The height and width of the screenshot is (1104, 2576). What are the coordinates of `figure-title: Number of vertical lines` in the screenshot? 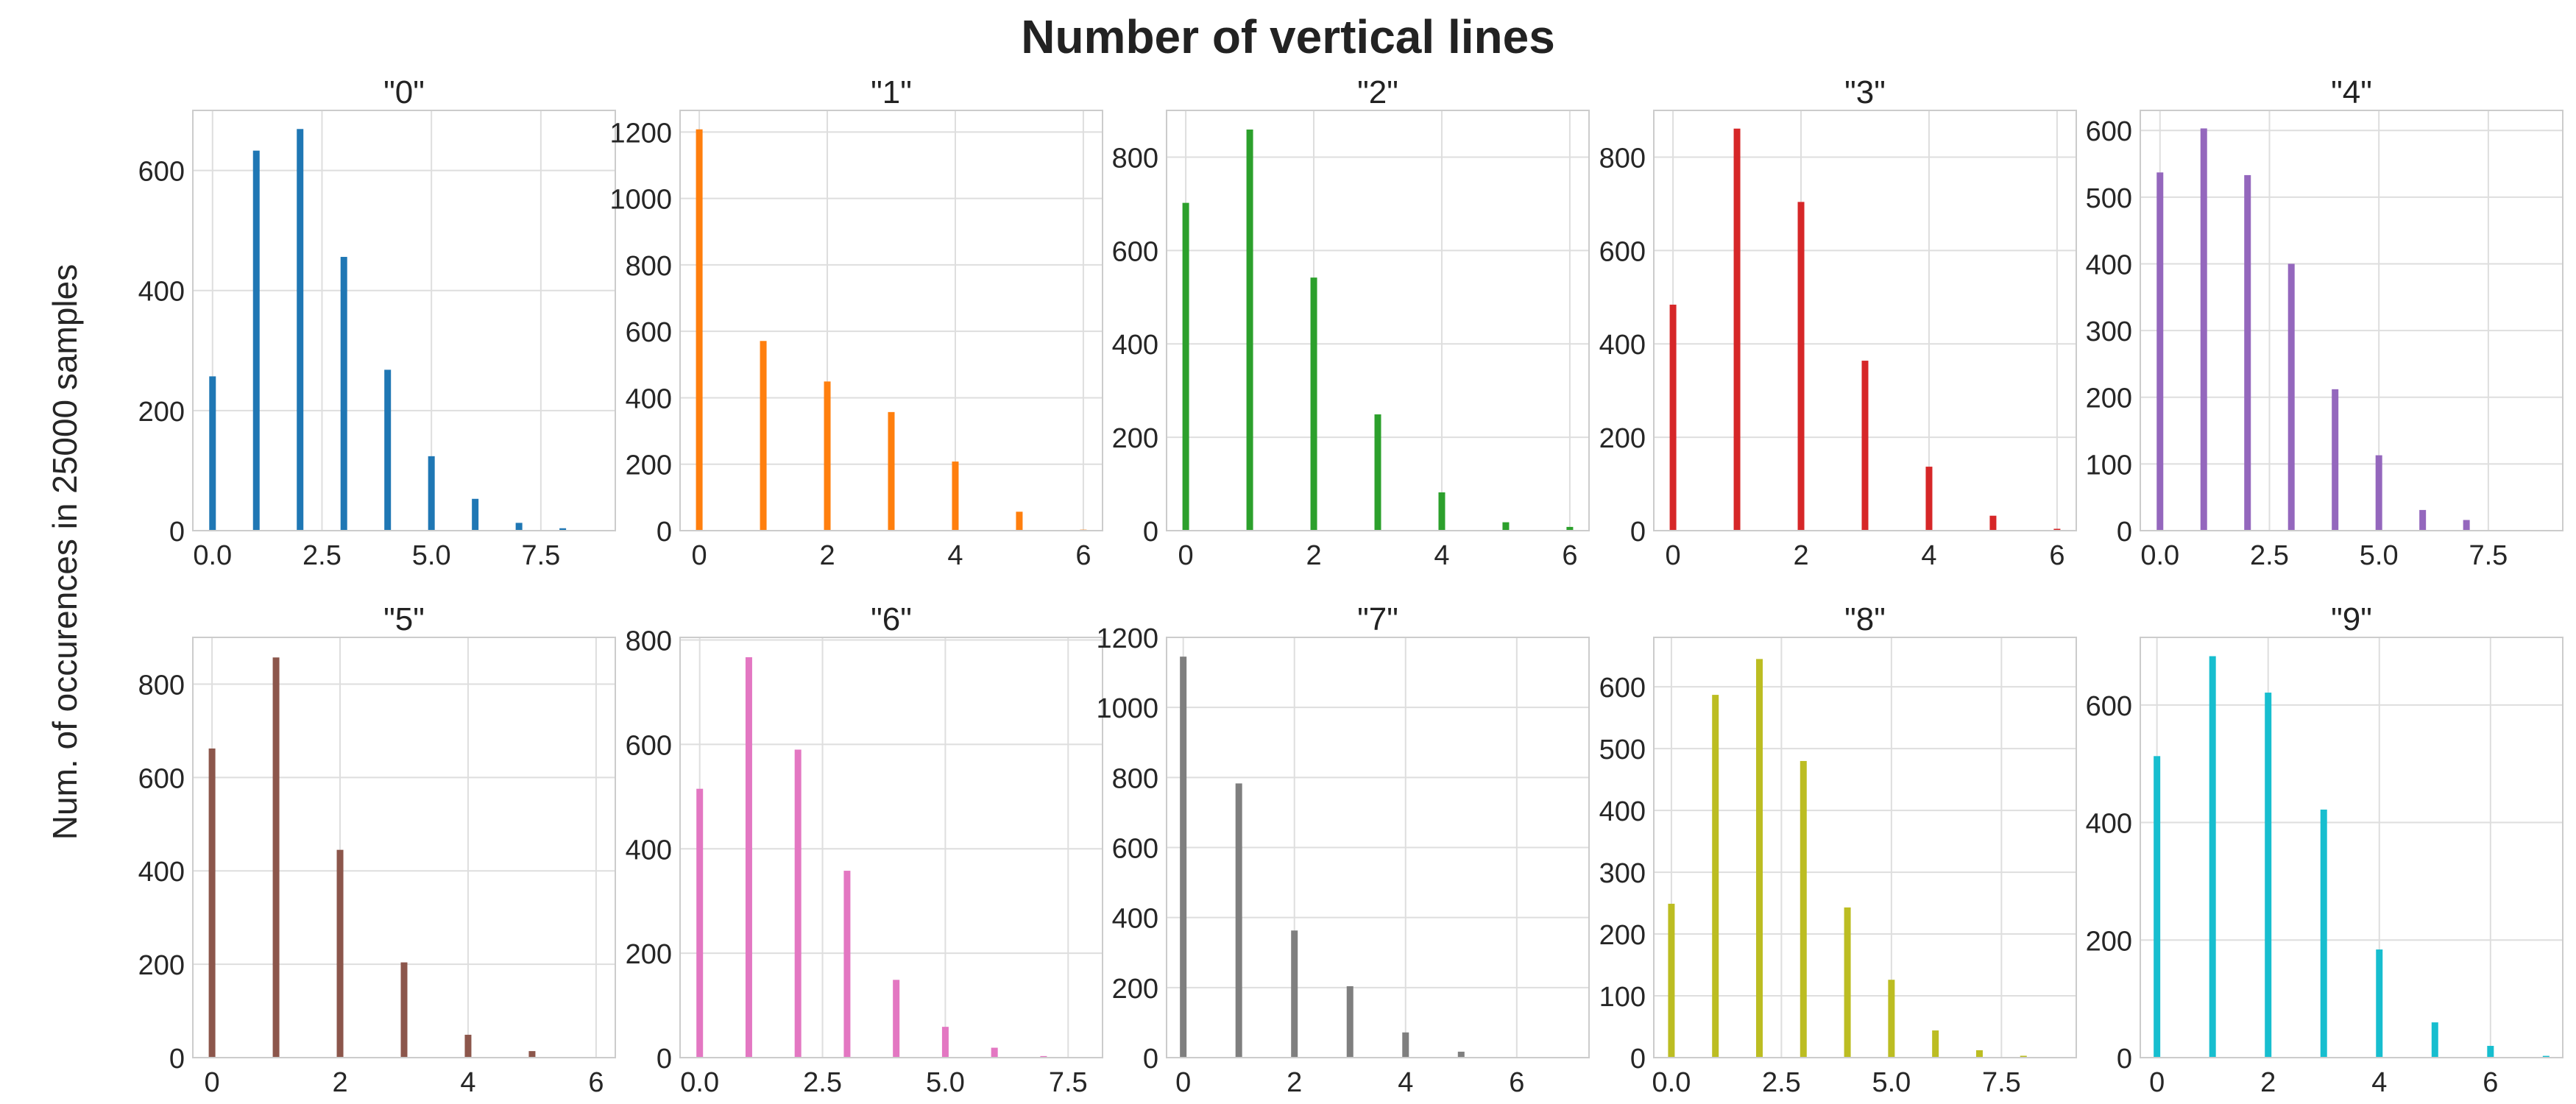 It's located at (1288, 36).